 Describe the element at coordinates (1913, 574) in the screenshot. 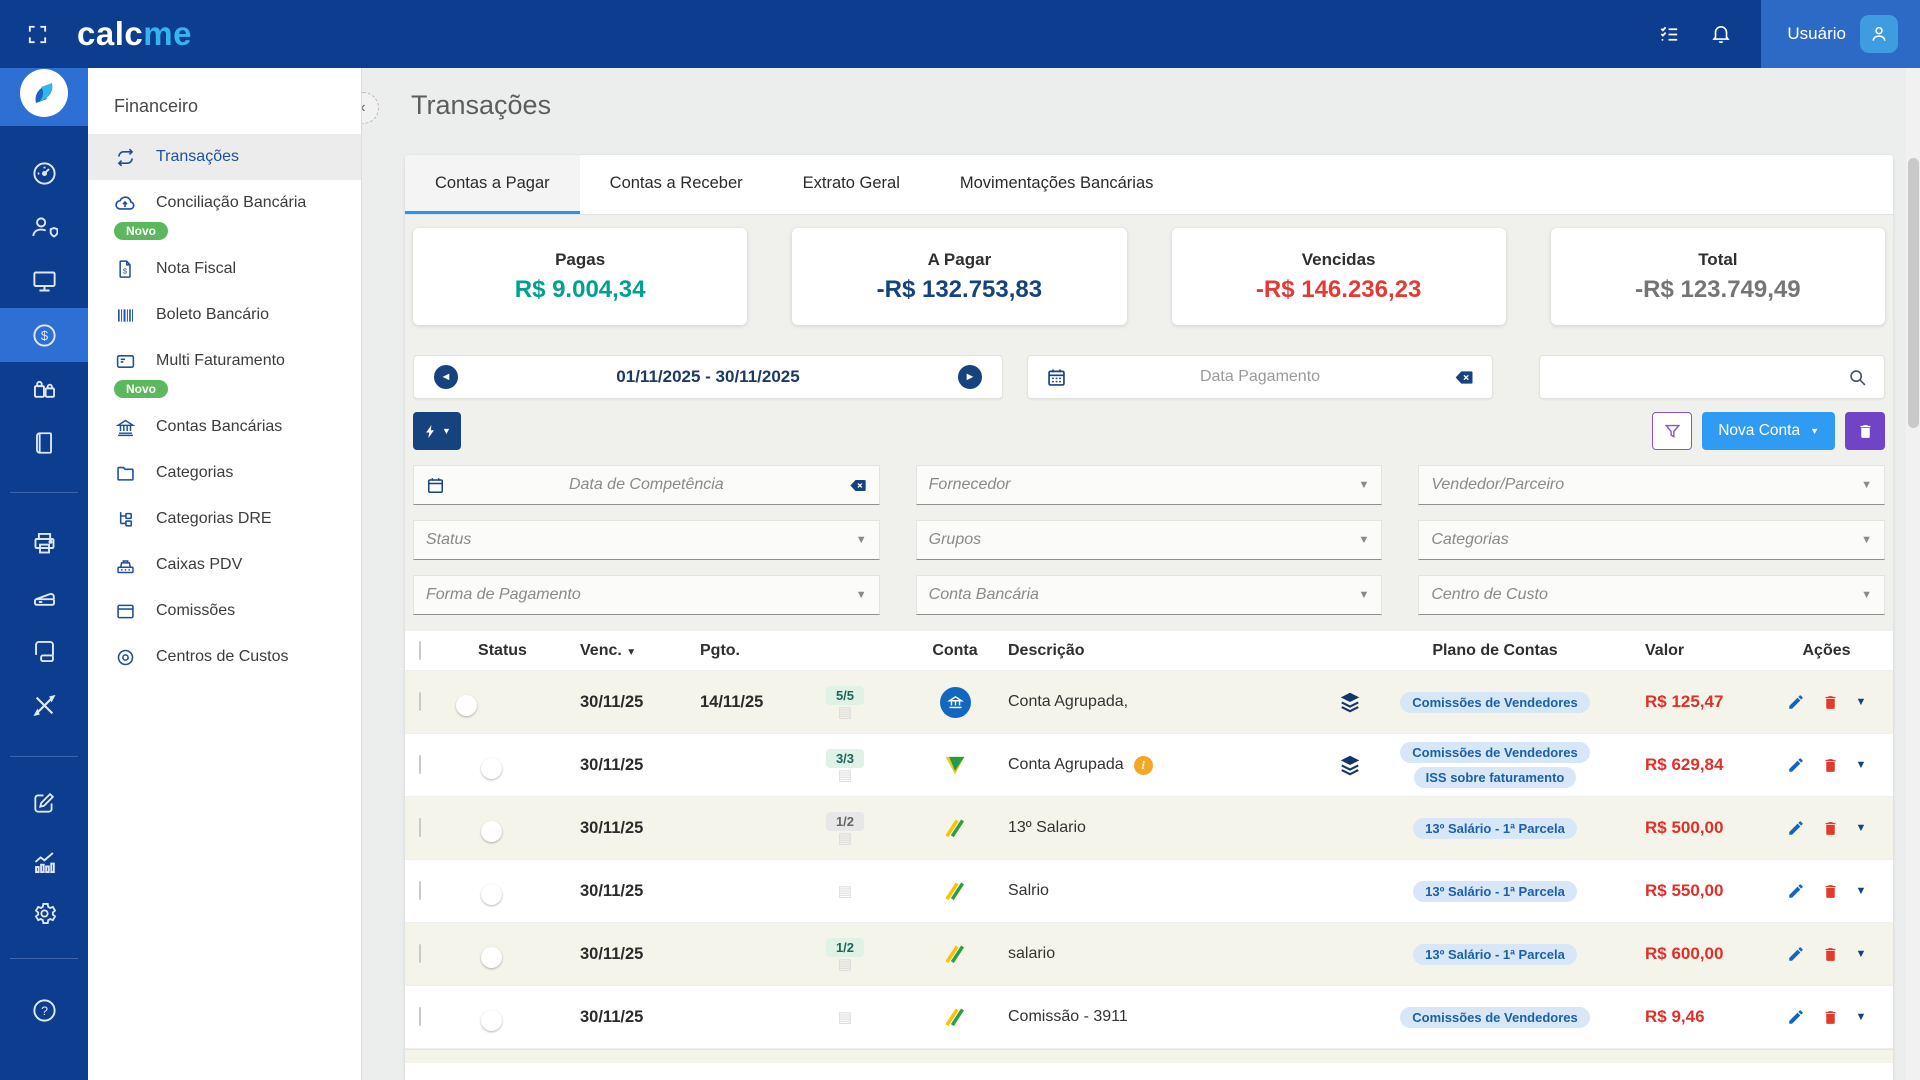

I see `page-scrollbar` at that location.